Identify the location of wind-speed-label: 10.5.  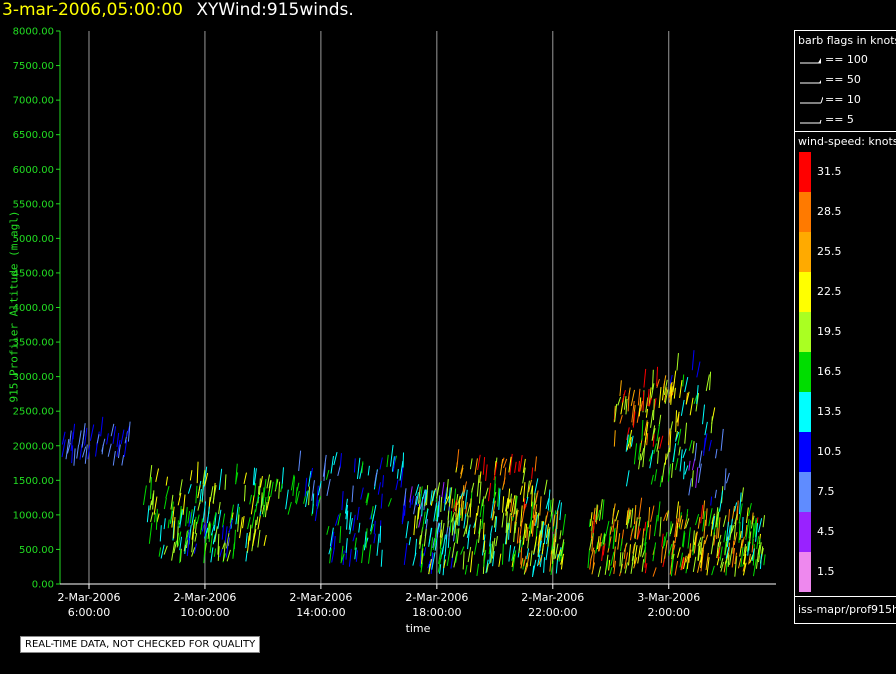
(829, 451).